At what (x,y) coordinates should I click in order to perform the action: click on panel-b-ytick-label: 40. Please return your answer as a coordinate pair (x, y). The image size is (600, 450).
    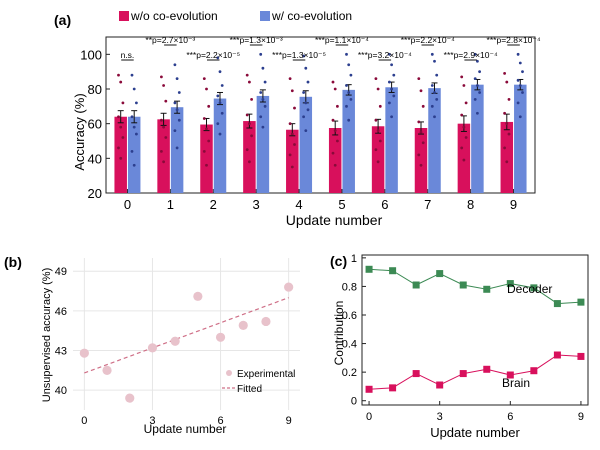
    Looking at the image, I should click on (61, 391).